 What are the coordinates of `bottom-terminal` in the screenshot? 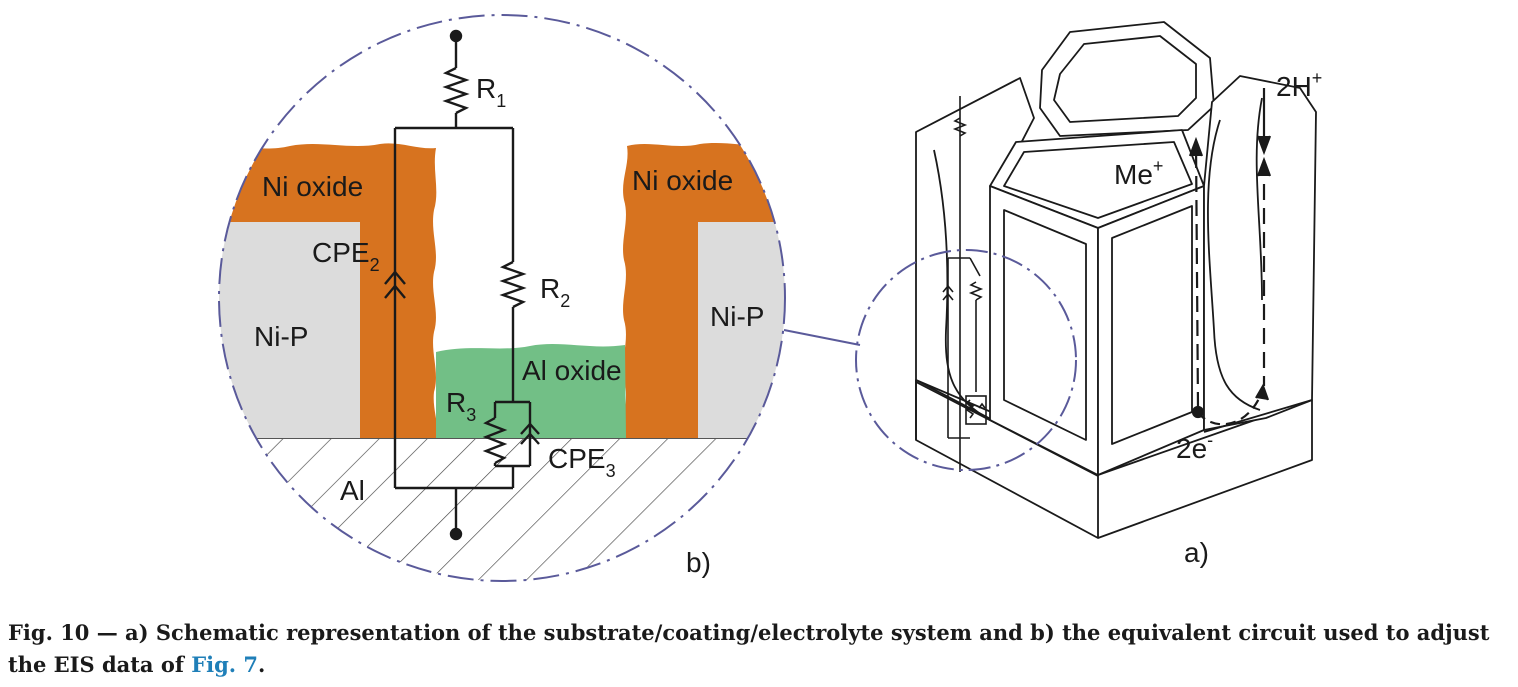 It's located at (456, 534).